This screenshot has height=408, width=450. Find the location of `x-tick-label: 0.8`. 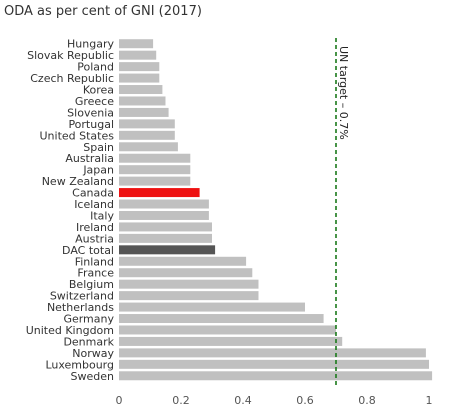

x-tick-label: 0.8 is located at coordinates (367, 400).